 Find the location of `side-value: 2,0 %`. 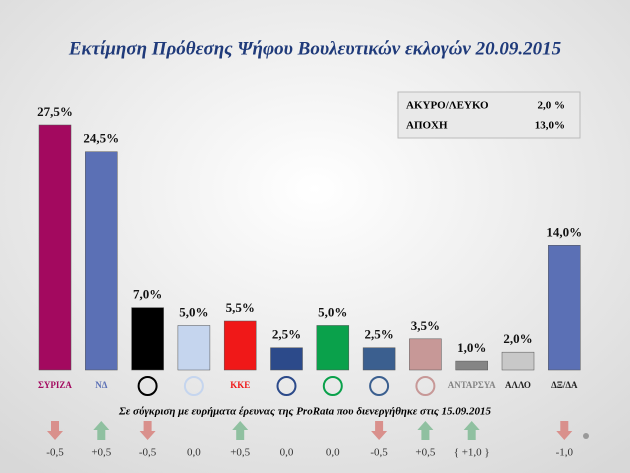

side-value: 2,0 % is located at coordinates (552, 106).